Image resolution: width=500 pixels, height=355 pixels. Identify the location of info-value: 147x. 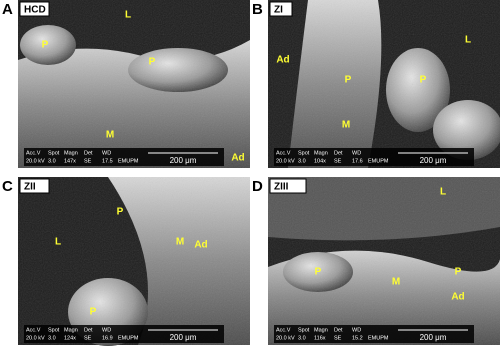
(70, 161).